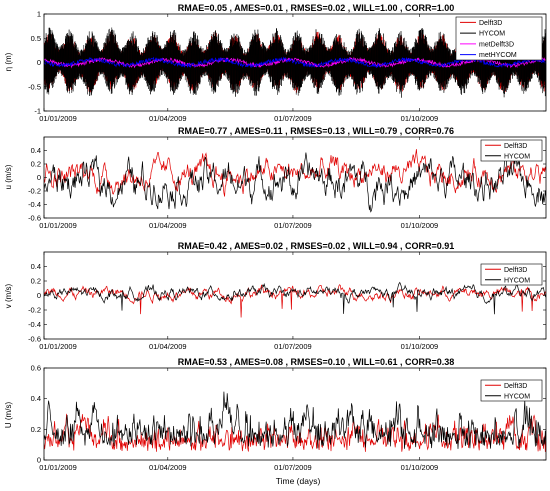  Describe the element at coordinates (8, 176) in the screenshot. I see `panel-u-ylabel: u (m/s)` at that location.